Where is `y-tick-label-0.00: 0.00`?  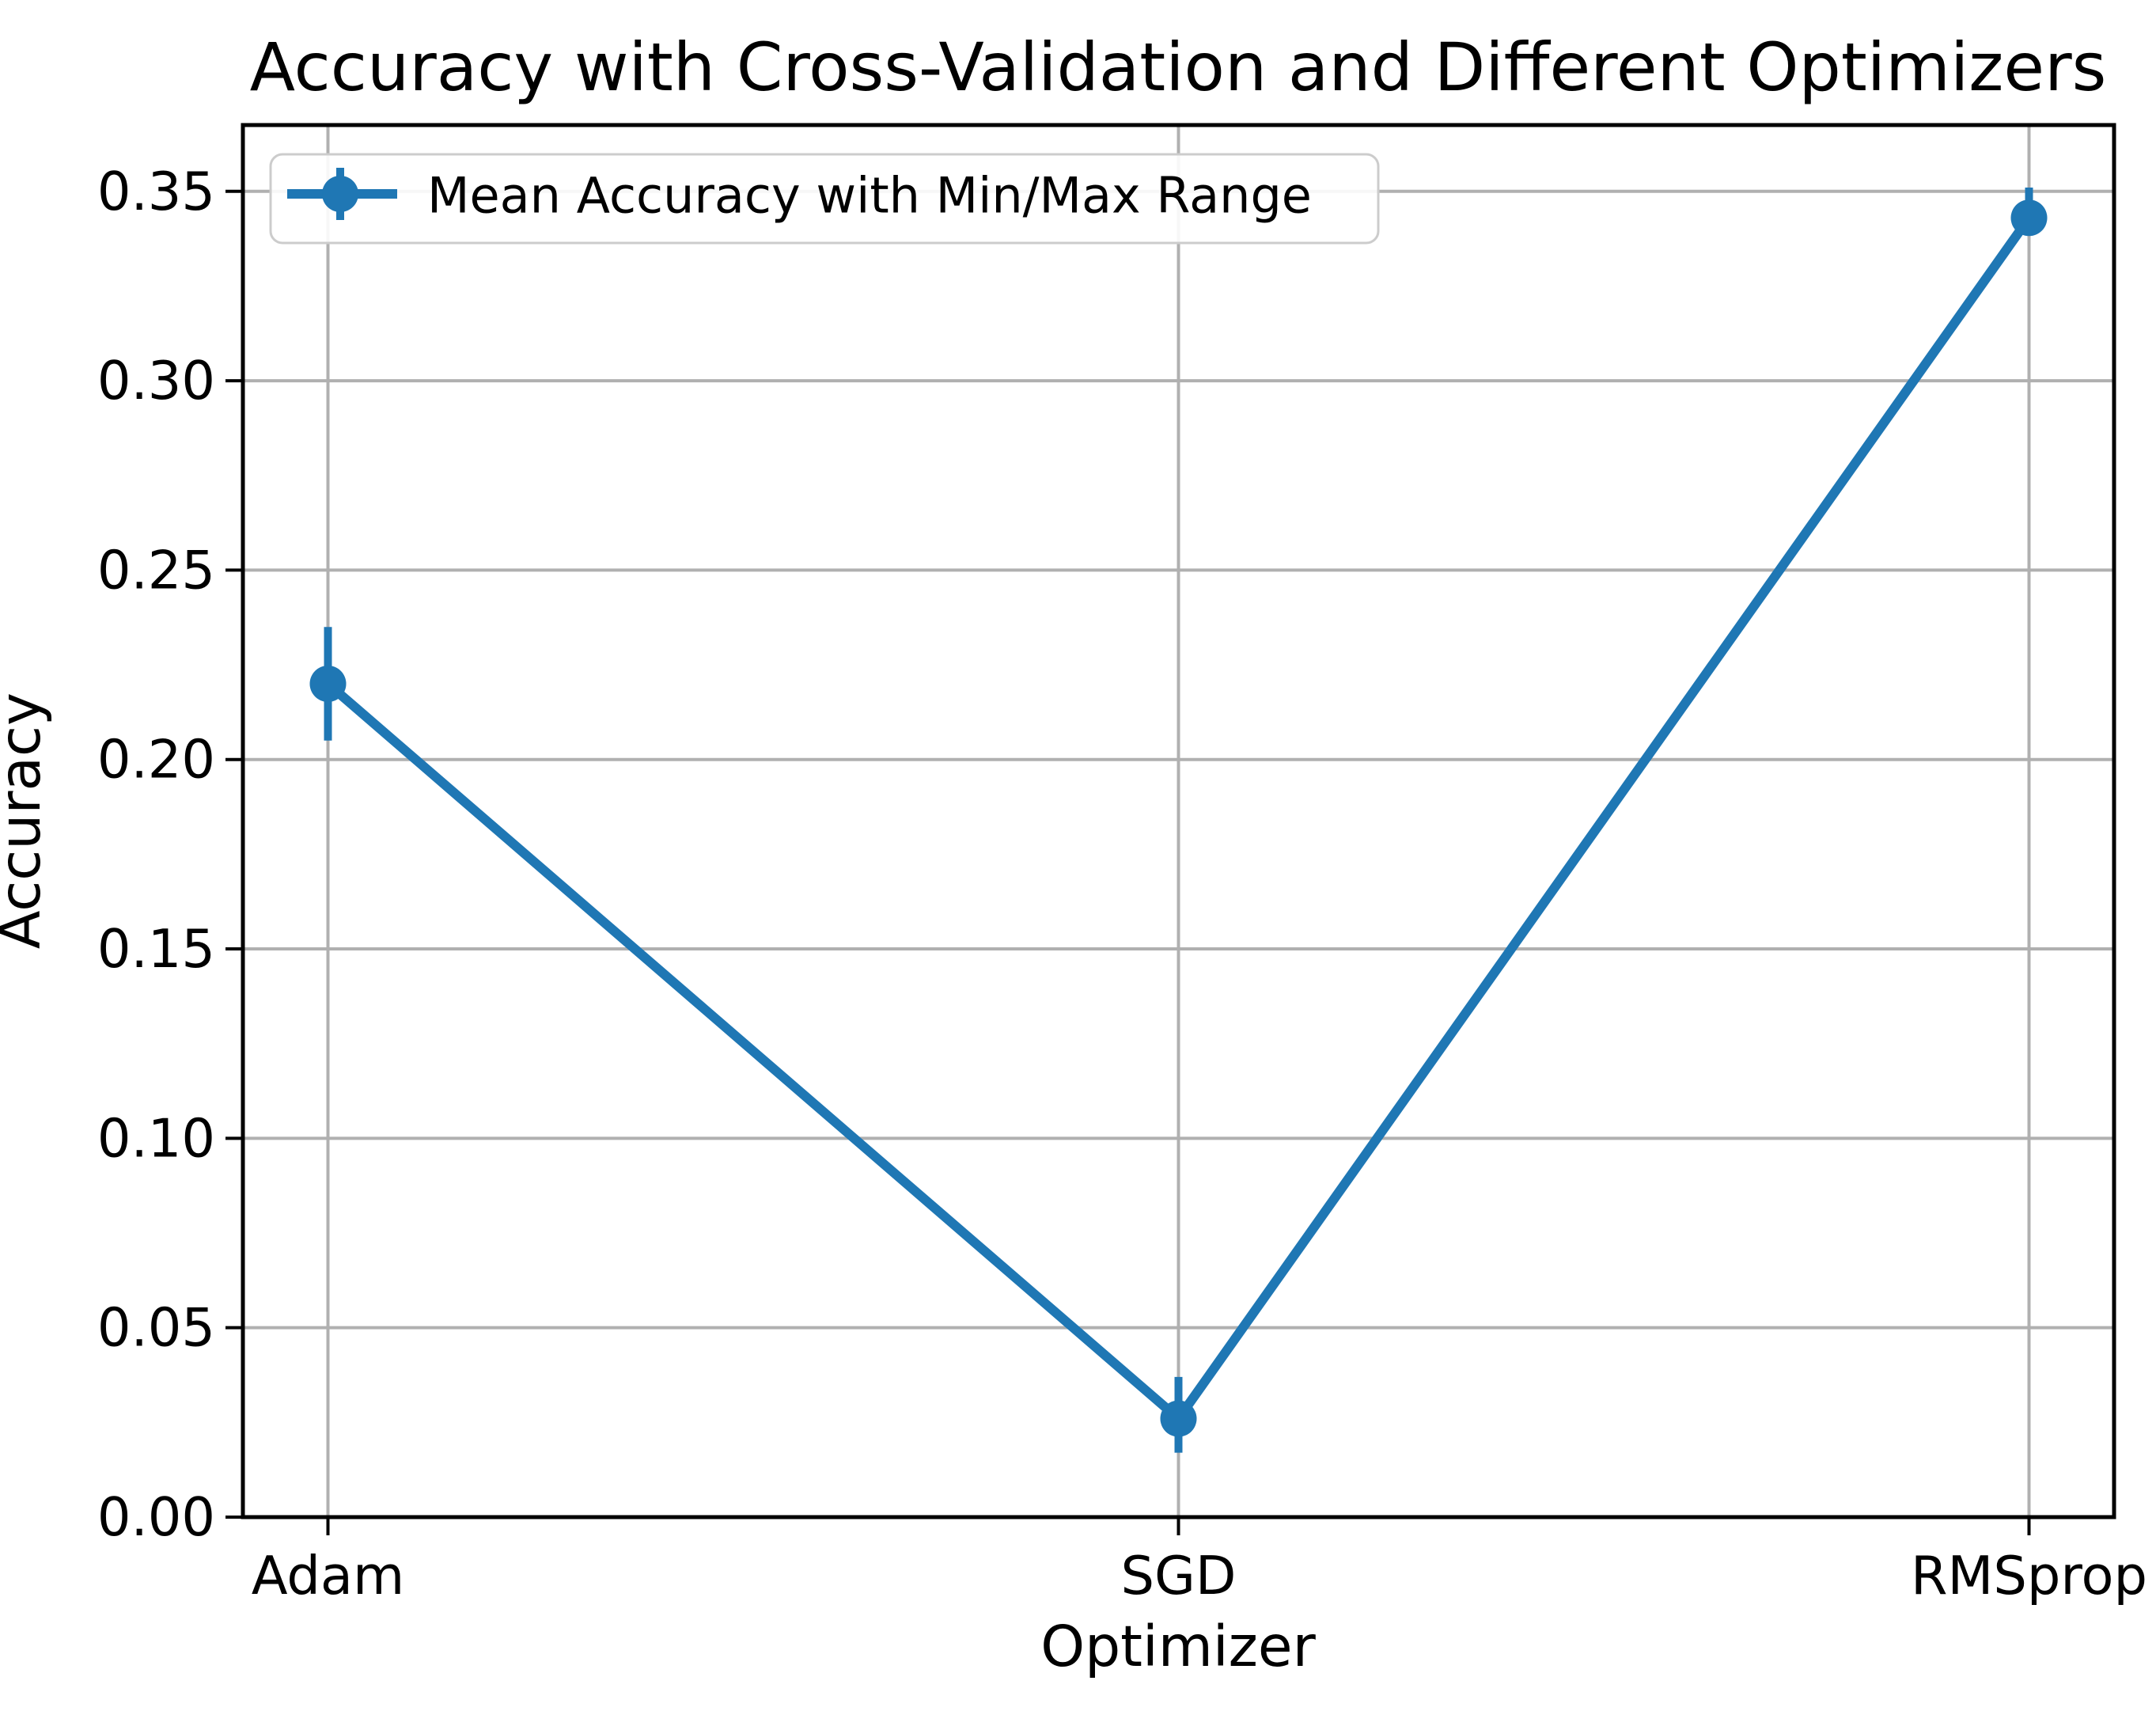
y-tick-label-0.00: 0.00 is located at coordinates (156, 1517).